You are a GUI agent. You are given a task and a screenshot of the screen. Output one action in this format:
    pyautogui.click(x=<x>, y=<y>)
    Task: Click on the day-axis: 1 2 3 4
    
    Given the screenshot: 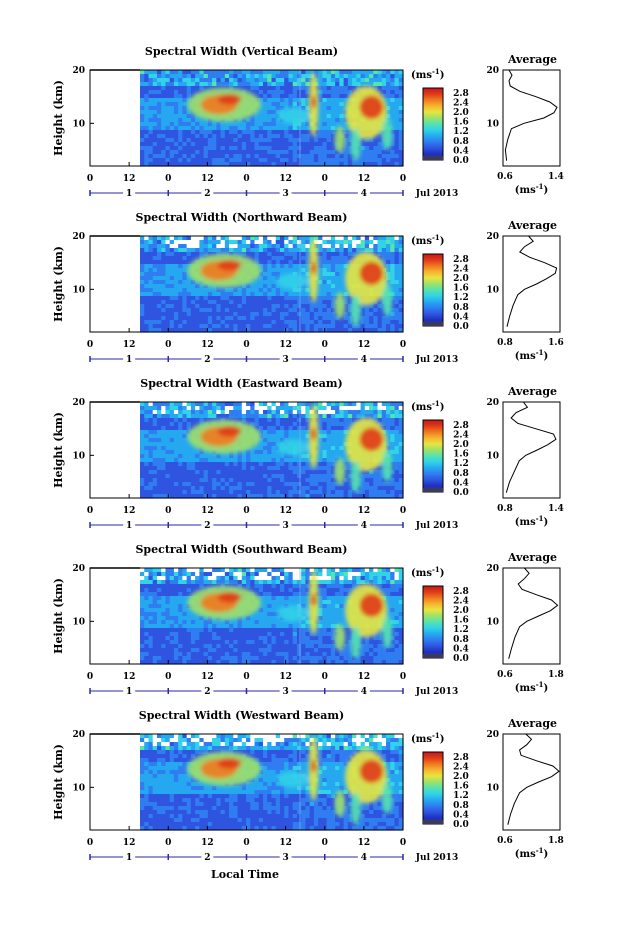 What is the action you would take?
    pyautogui.click(x=246, y=359)
    